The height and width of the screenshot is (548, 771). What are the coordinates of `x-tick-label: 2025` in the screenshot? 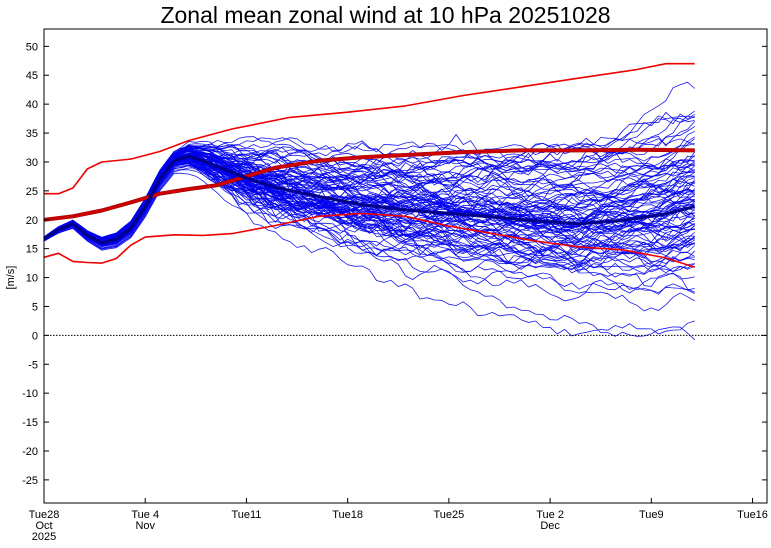 It's located at (44, 537).